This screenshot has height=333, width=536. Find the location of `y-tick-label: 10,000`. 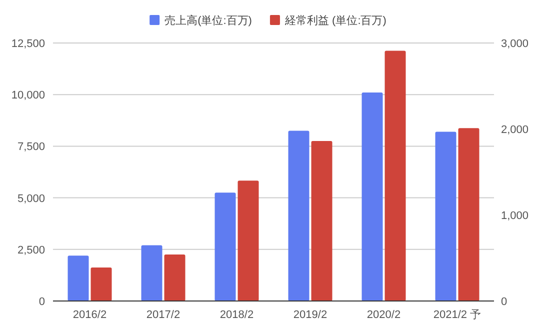

y-tick-label: 10,000 is located at coordinates (28, 96).